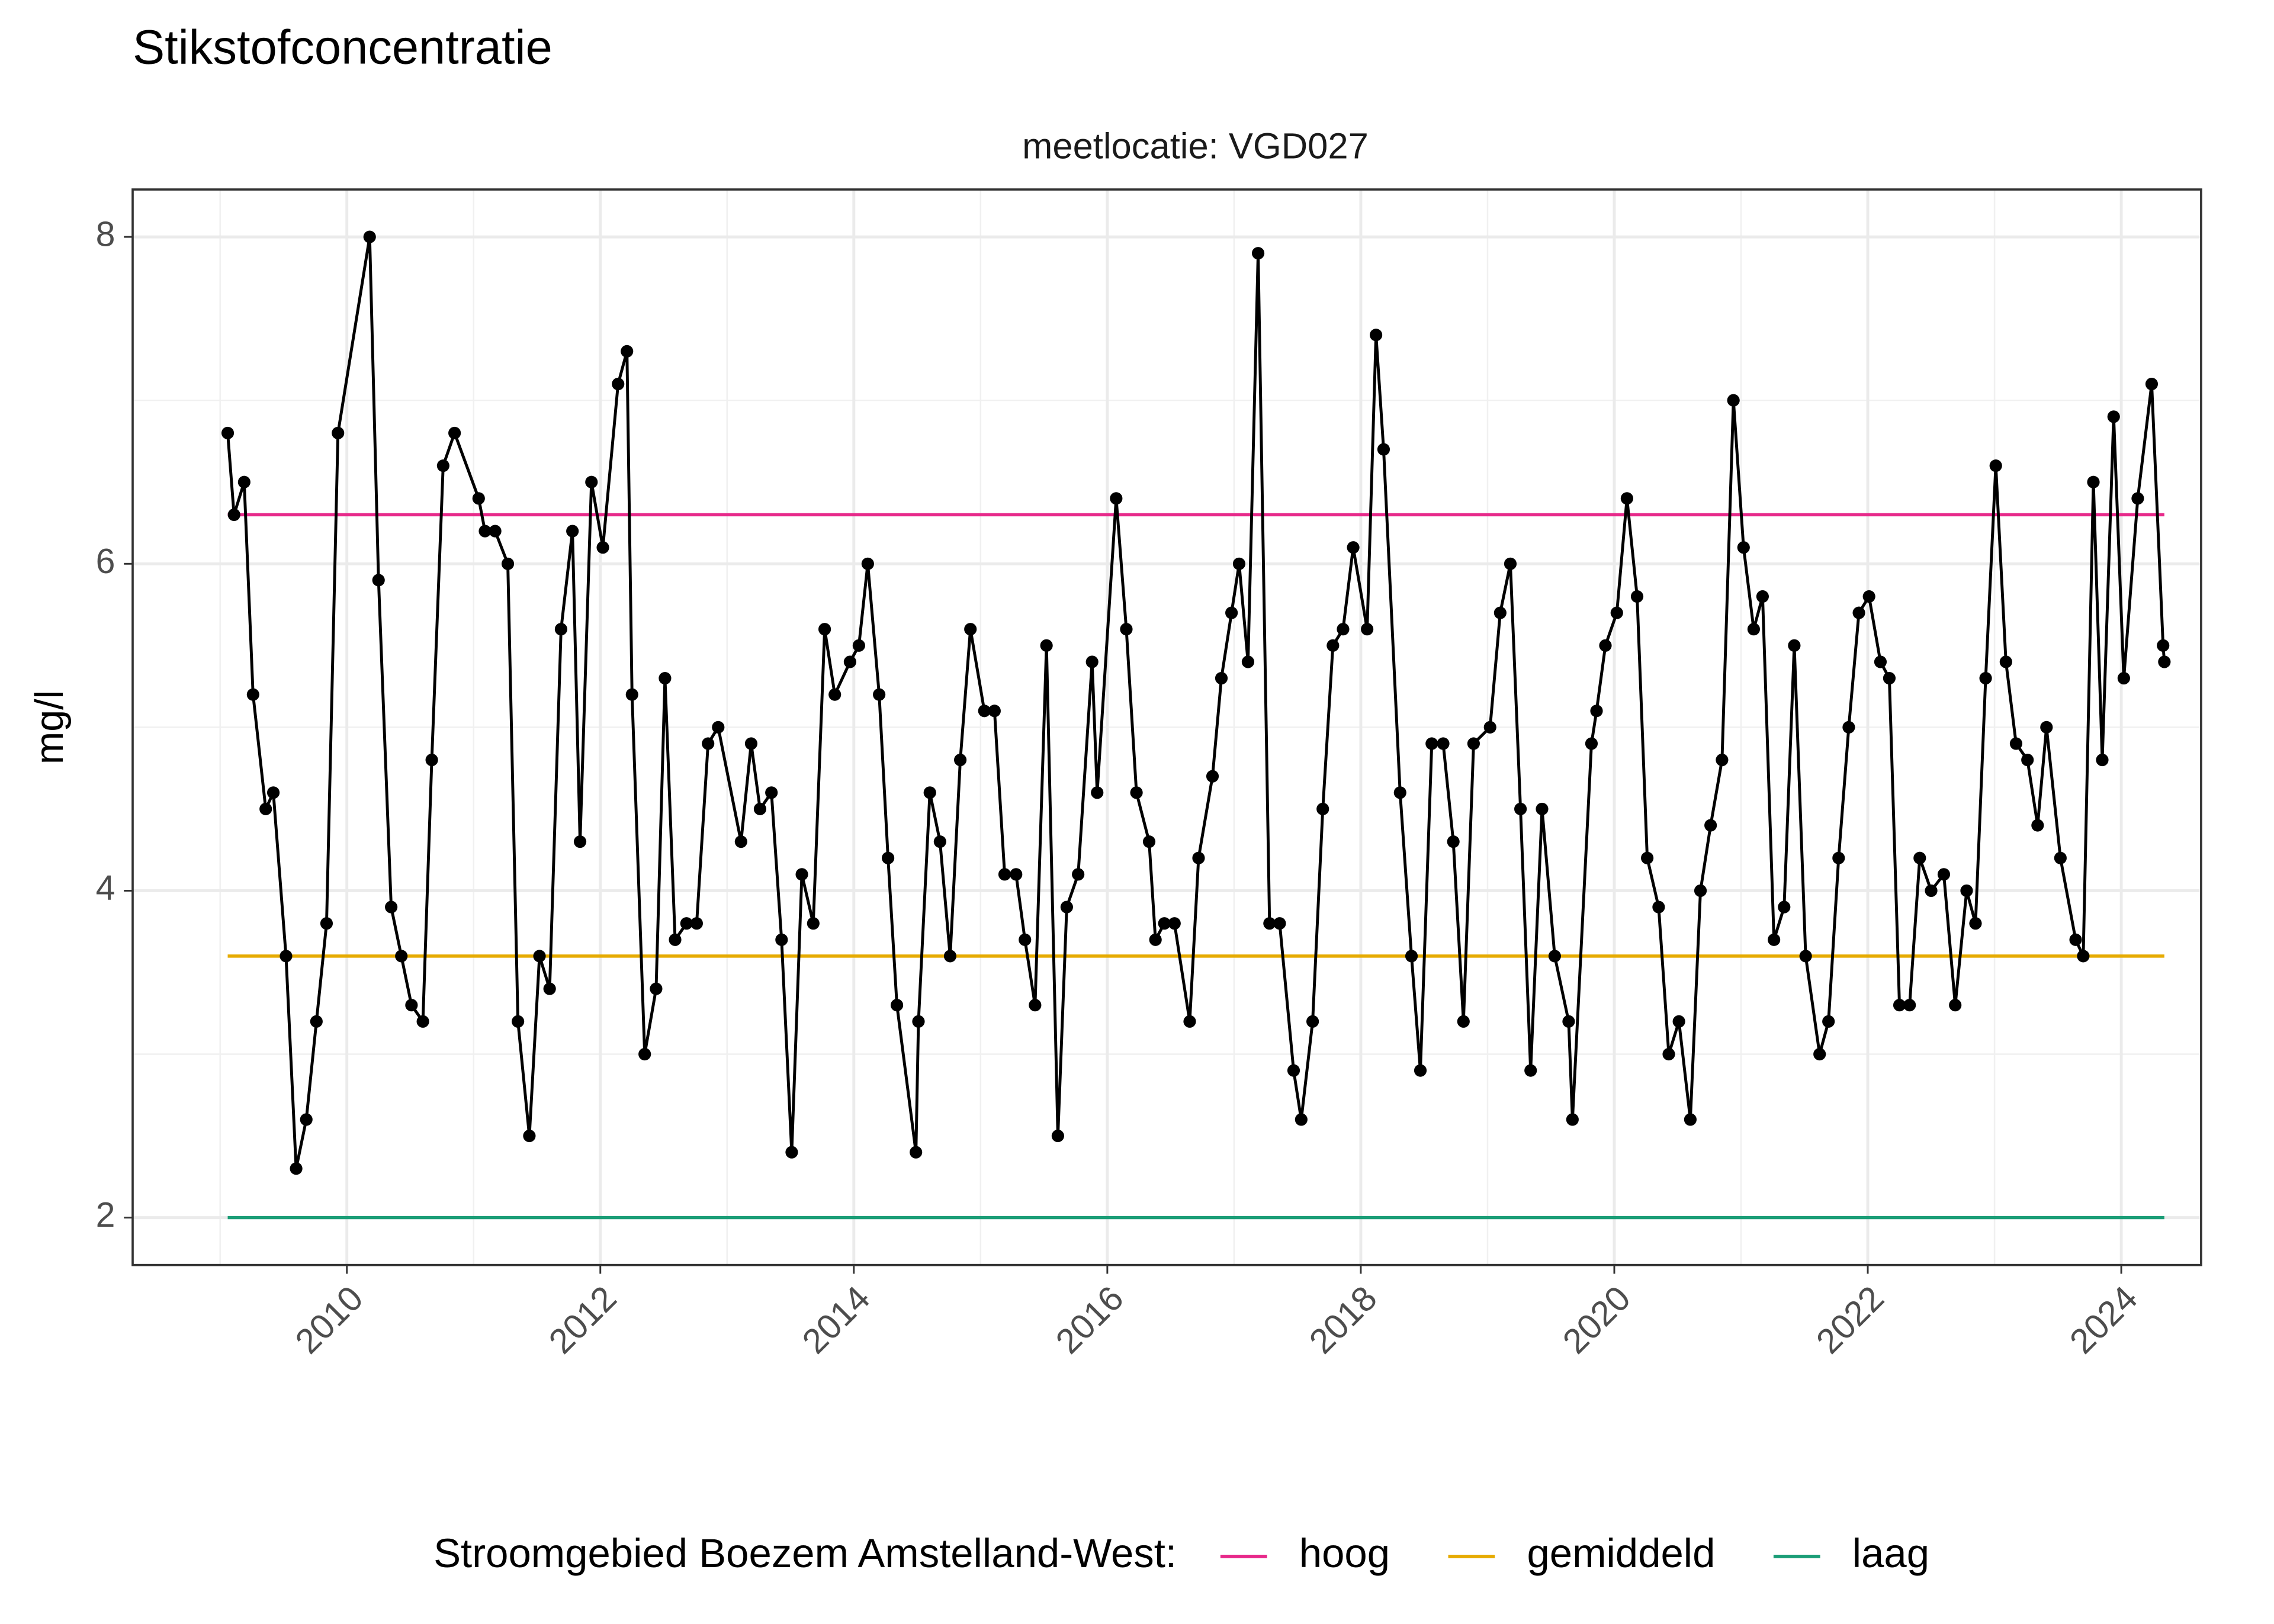 Image resolution: width=2274 pixels, height=1624 pixels. Describe the element at coordinates (343, 48) in the screenshot. I see `chart-title: Stikstofconcentratie` at that location.